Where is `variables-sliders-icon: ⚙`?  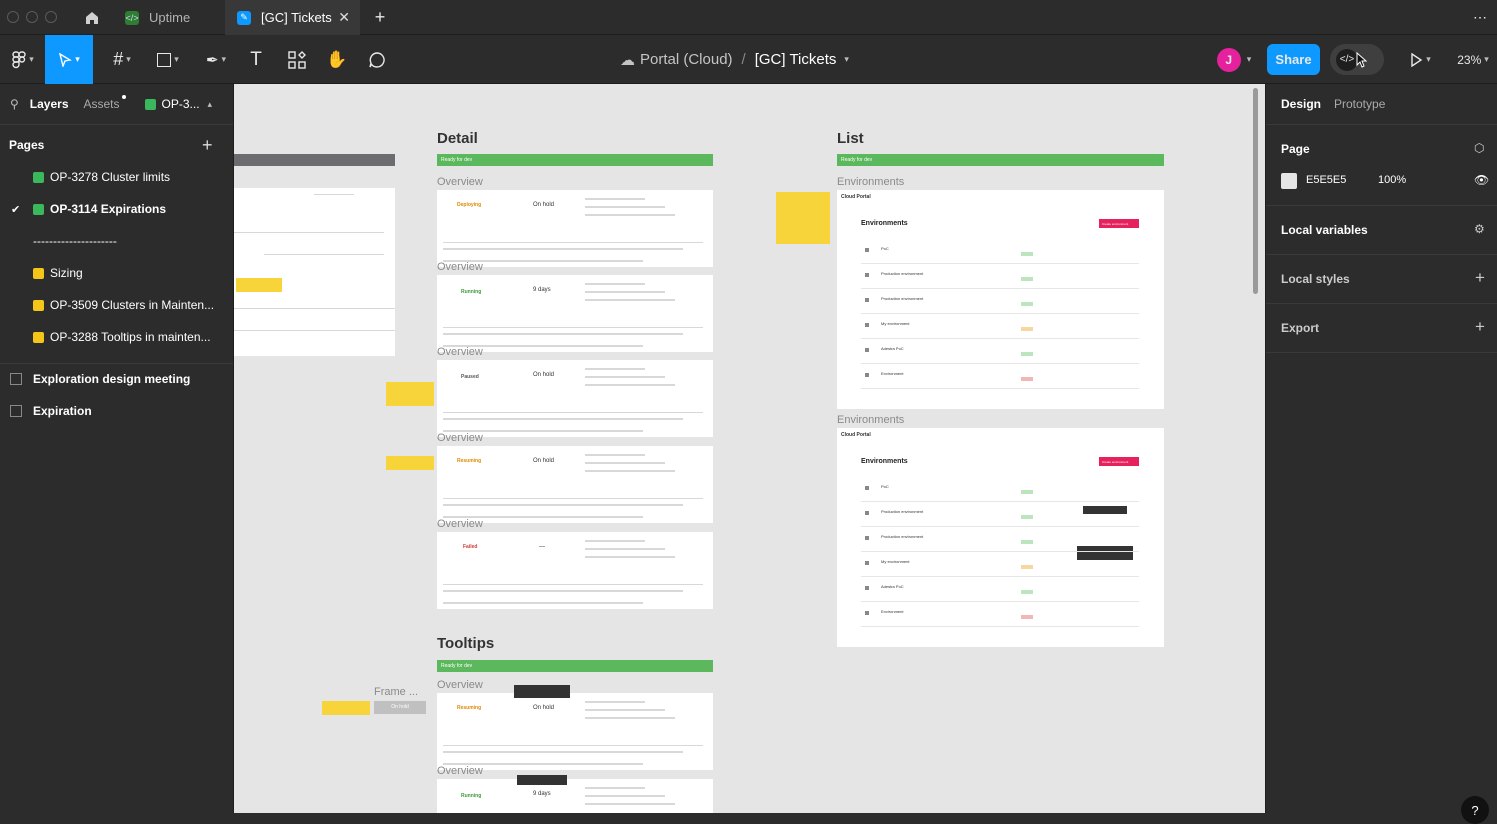
variables-sliders-icon: ⚙ is located at coordinates (1479, 229).